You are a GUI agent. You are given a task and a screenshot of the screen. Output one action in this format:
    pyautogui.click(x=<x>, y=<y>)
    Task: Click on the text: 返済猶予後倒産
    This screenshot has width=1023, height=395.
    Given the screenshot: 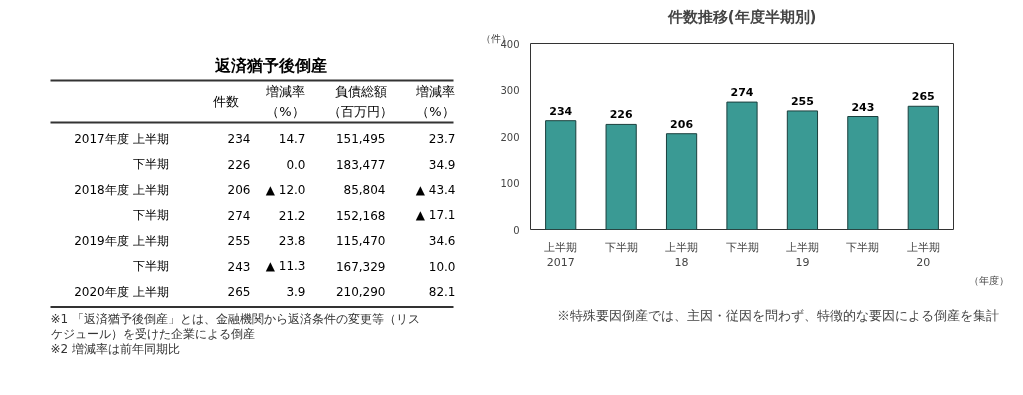 What is the action you would take?
    pyautogui.click(x=270, y=65)
    